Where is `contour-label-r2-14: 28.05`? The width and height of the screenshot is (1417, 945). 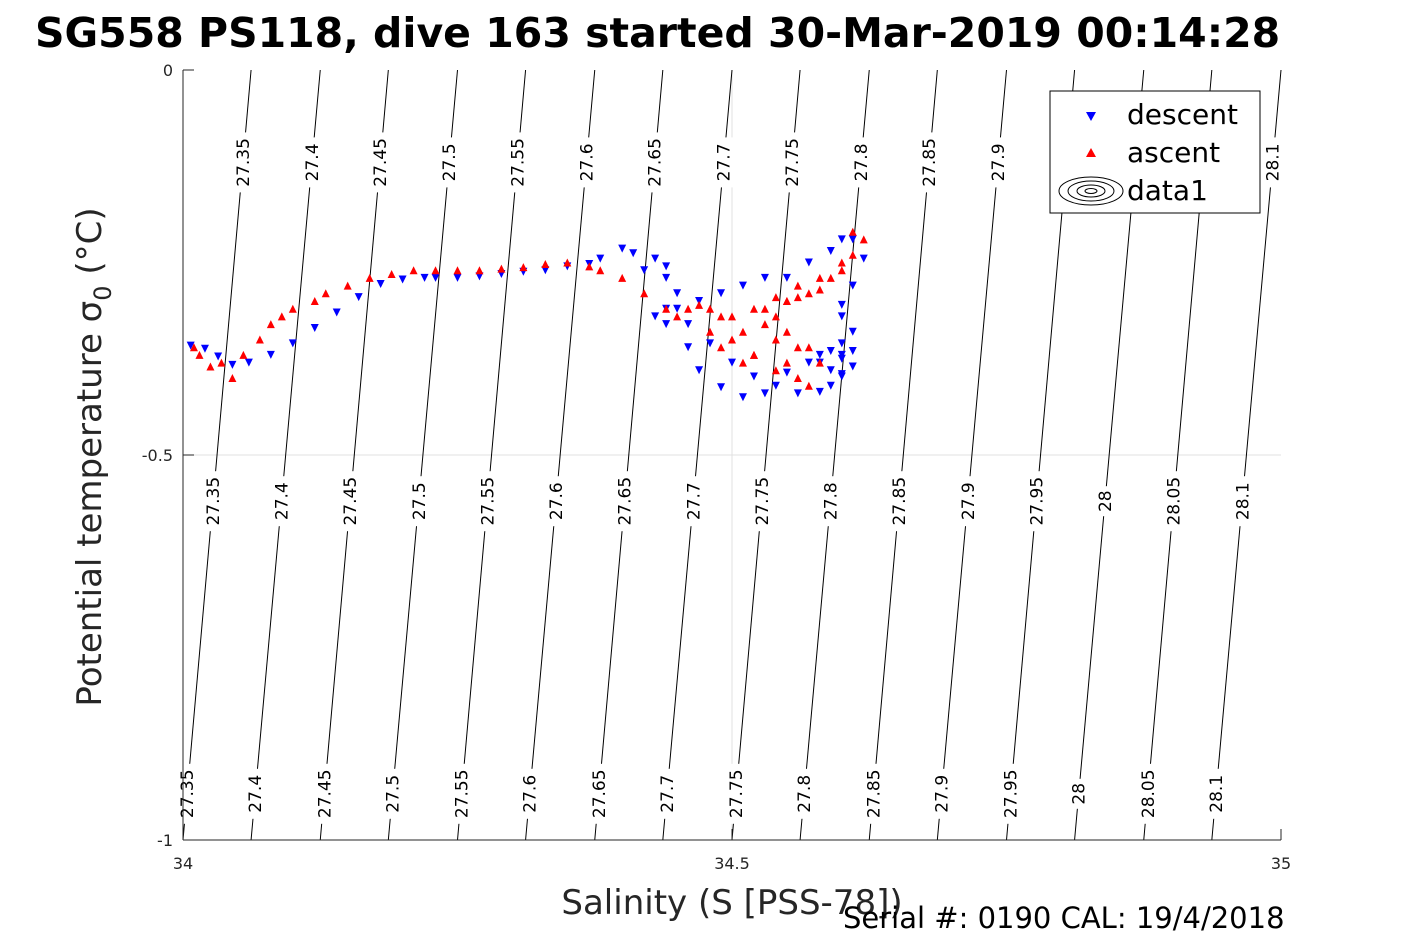
contour-label-r2-14: 28.05 is located at coordinates (1149, 793).